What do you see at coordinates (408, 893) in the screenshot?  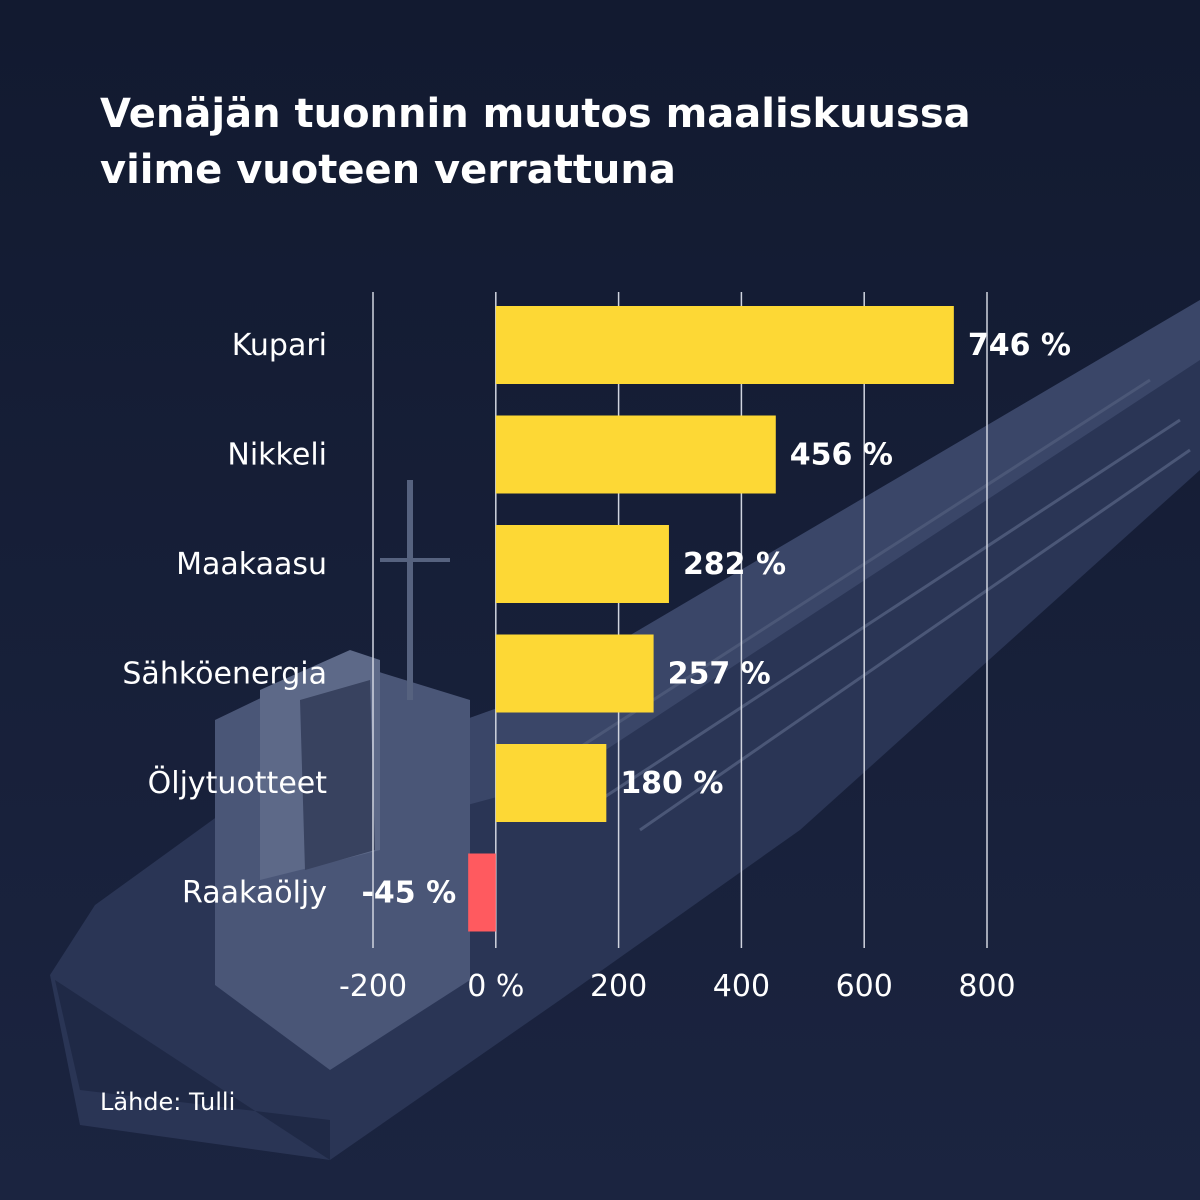 I see `value-label: -45 %` at bounding box center [408, 893].